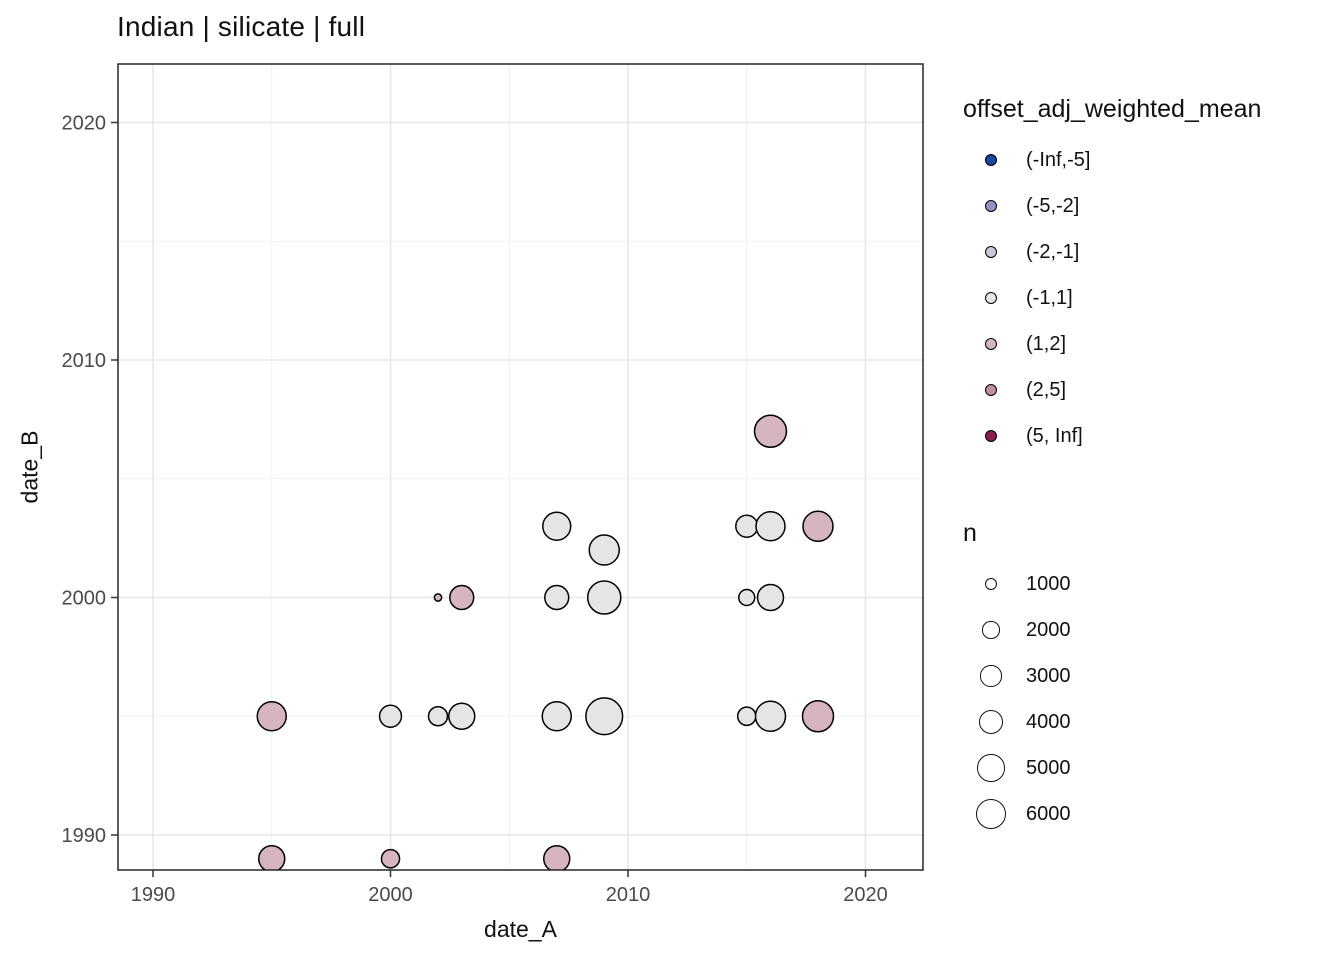  What do you see at coordinates (390, 895) in the screenshot?
I see `x-tick-label: 2000` at bounding box center [390, 895].